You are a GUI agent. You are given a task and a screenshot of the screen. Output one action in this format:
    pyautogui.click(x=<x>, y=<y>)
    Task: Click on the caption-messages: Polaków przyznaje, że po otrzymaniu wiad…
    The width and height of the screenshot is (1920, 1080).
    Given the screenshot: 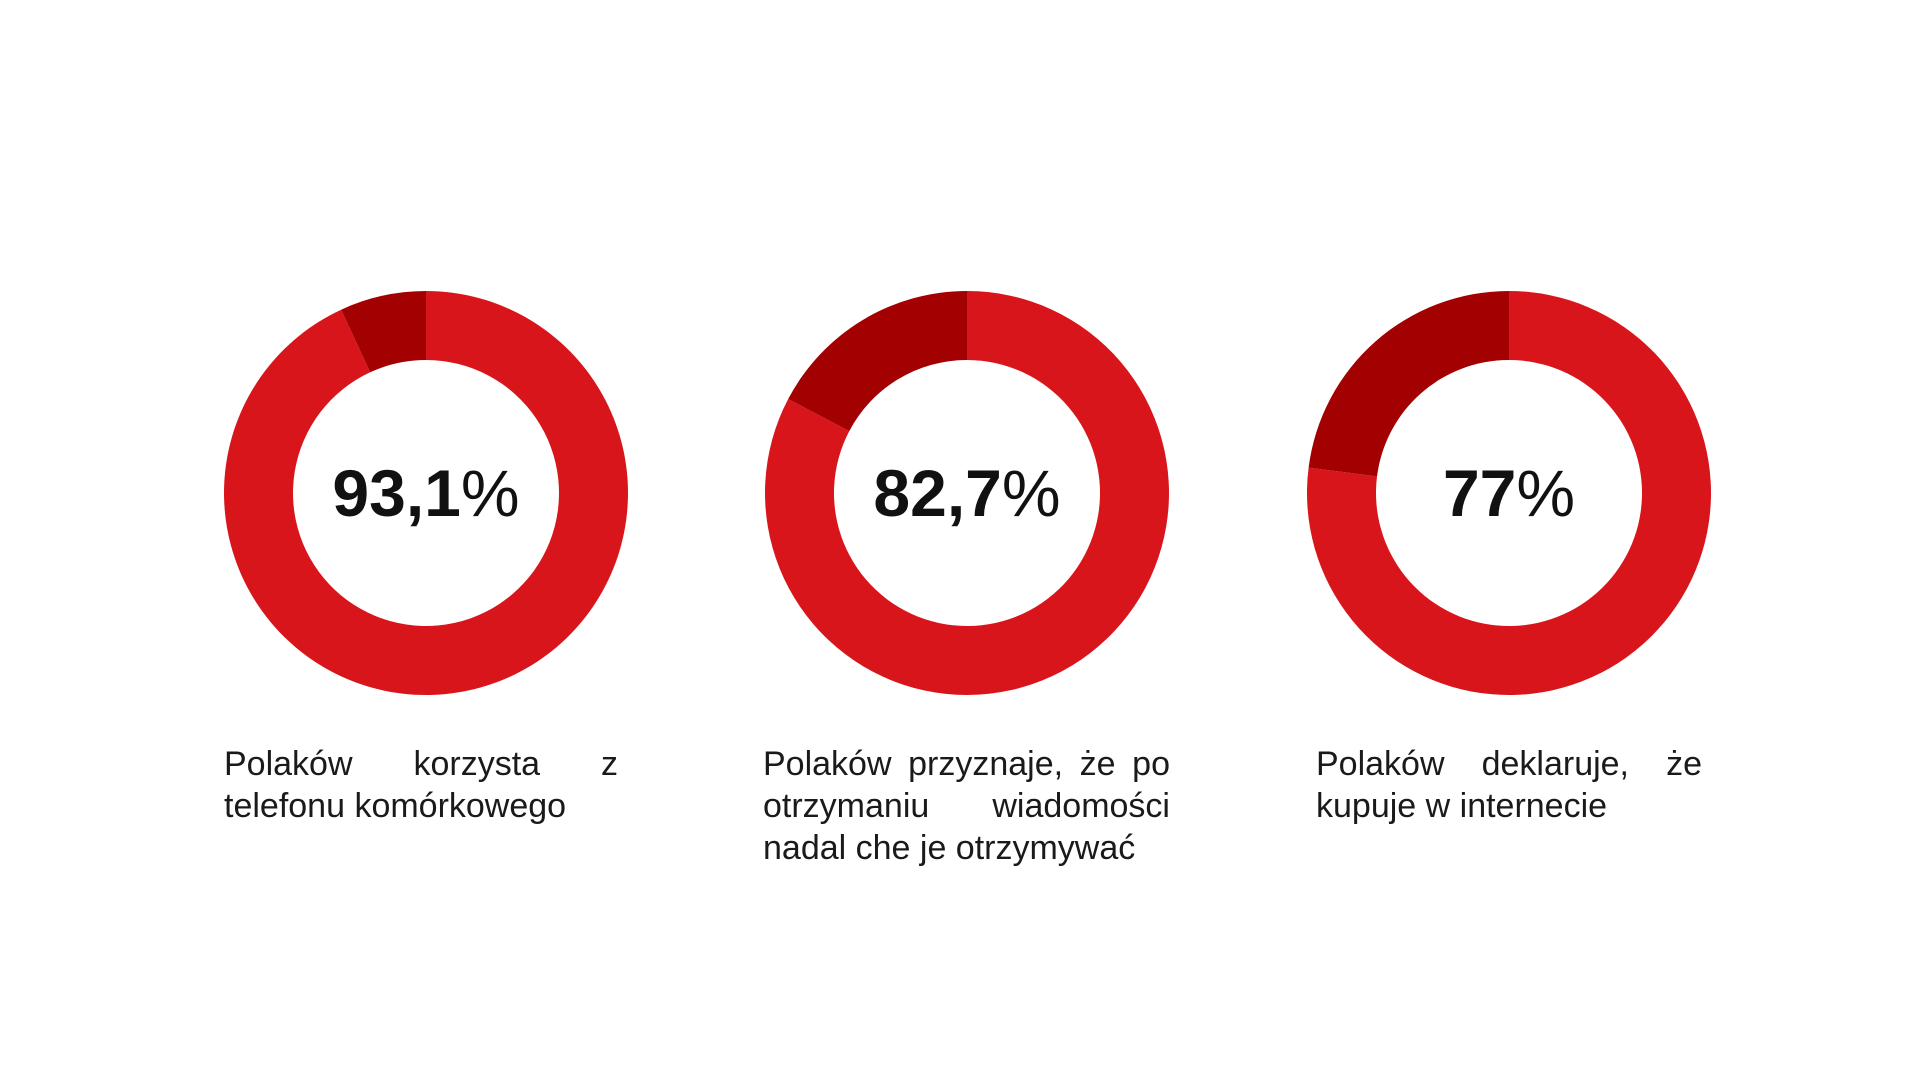 What is the action you would take?
    pyautogui.click(x=966, y=806)
    